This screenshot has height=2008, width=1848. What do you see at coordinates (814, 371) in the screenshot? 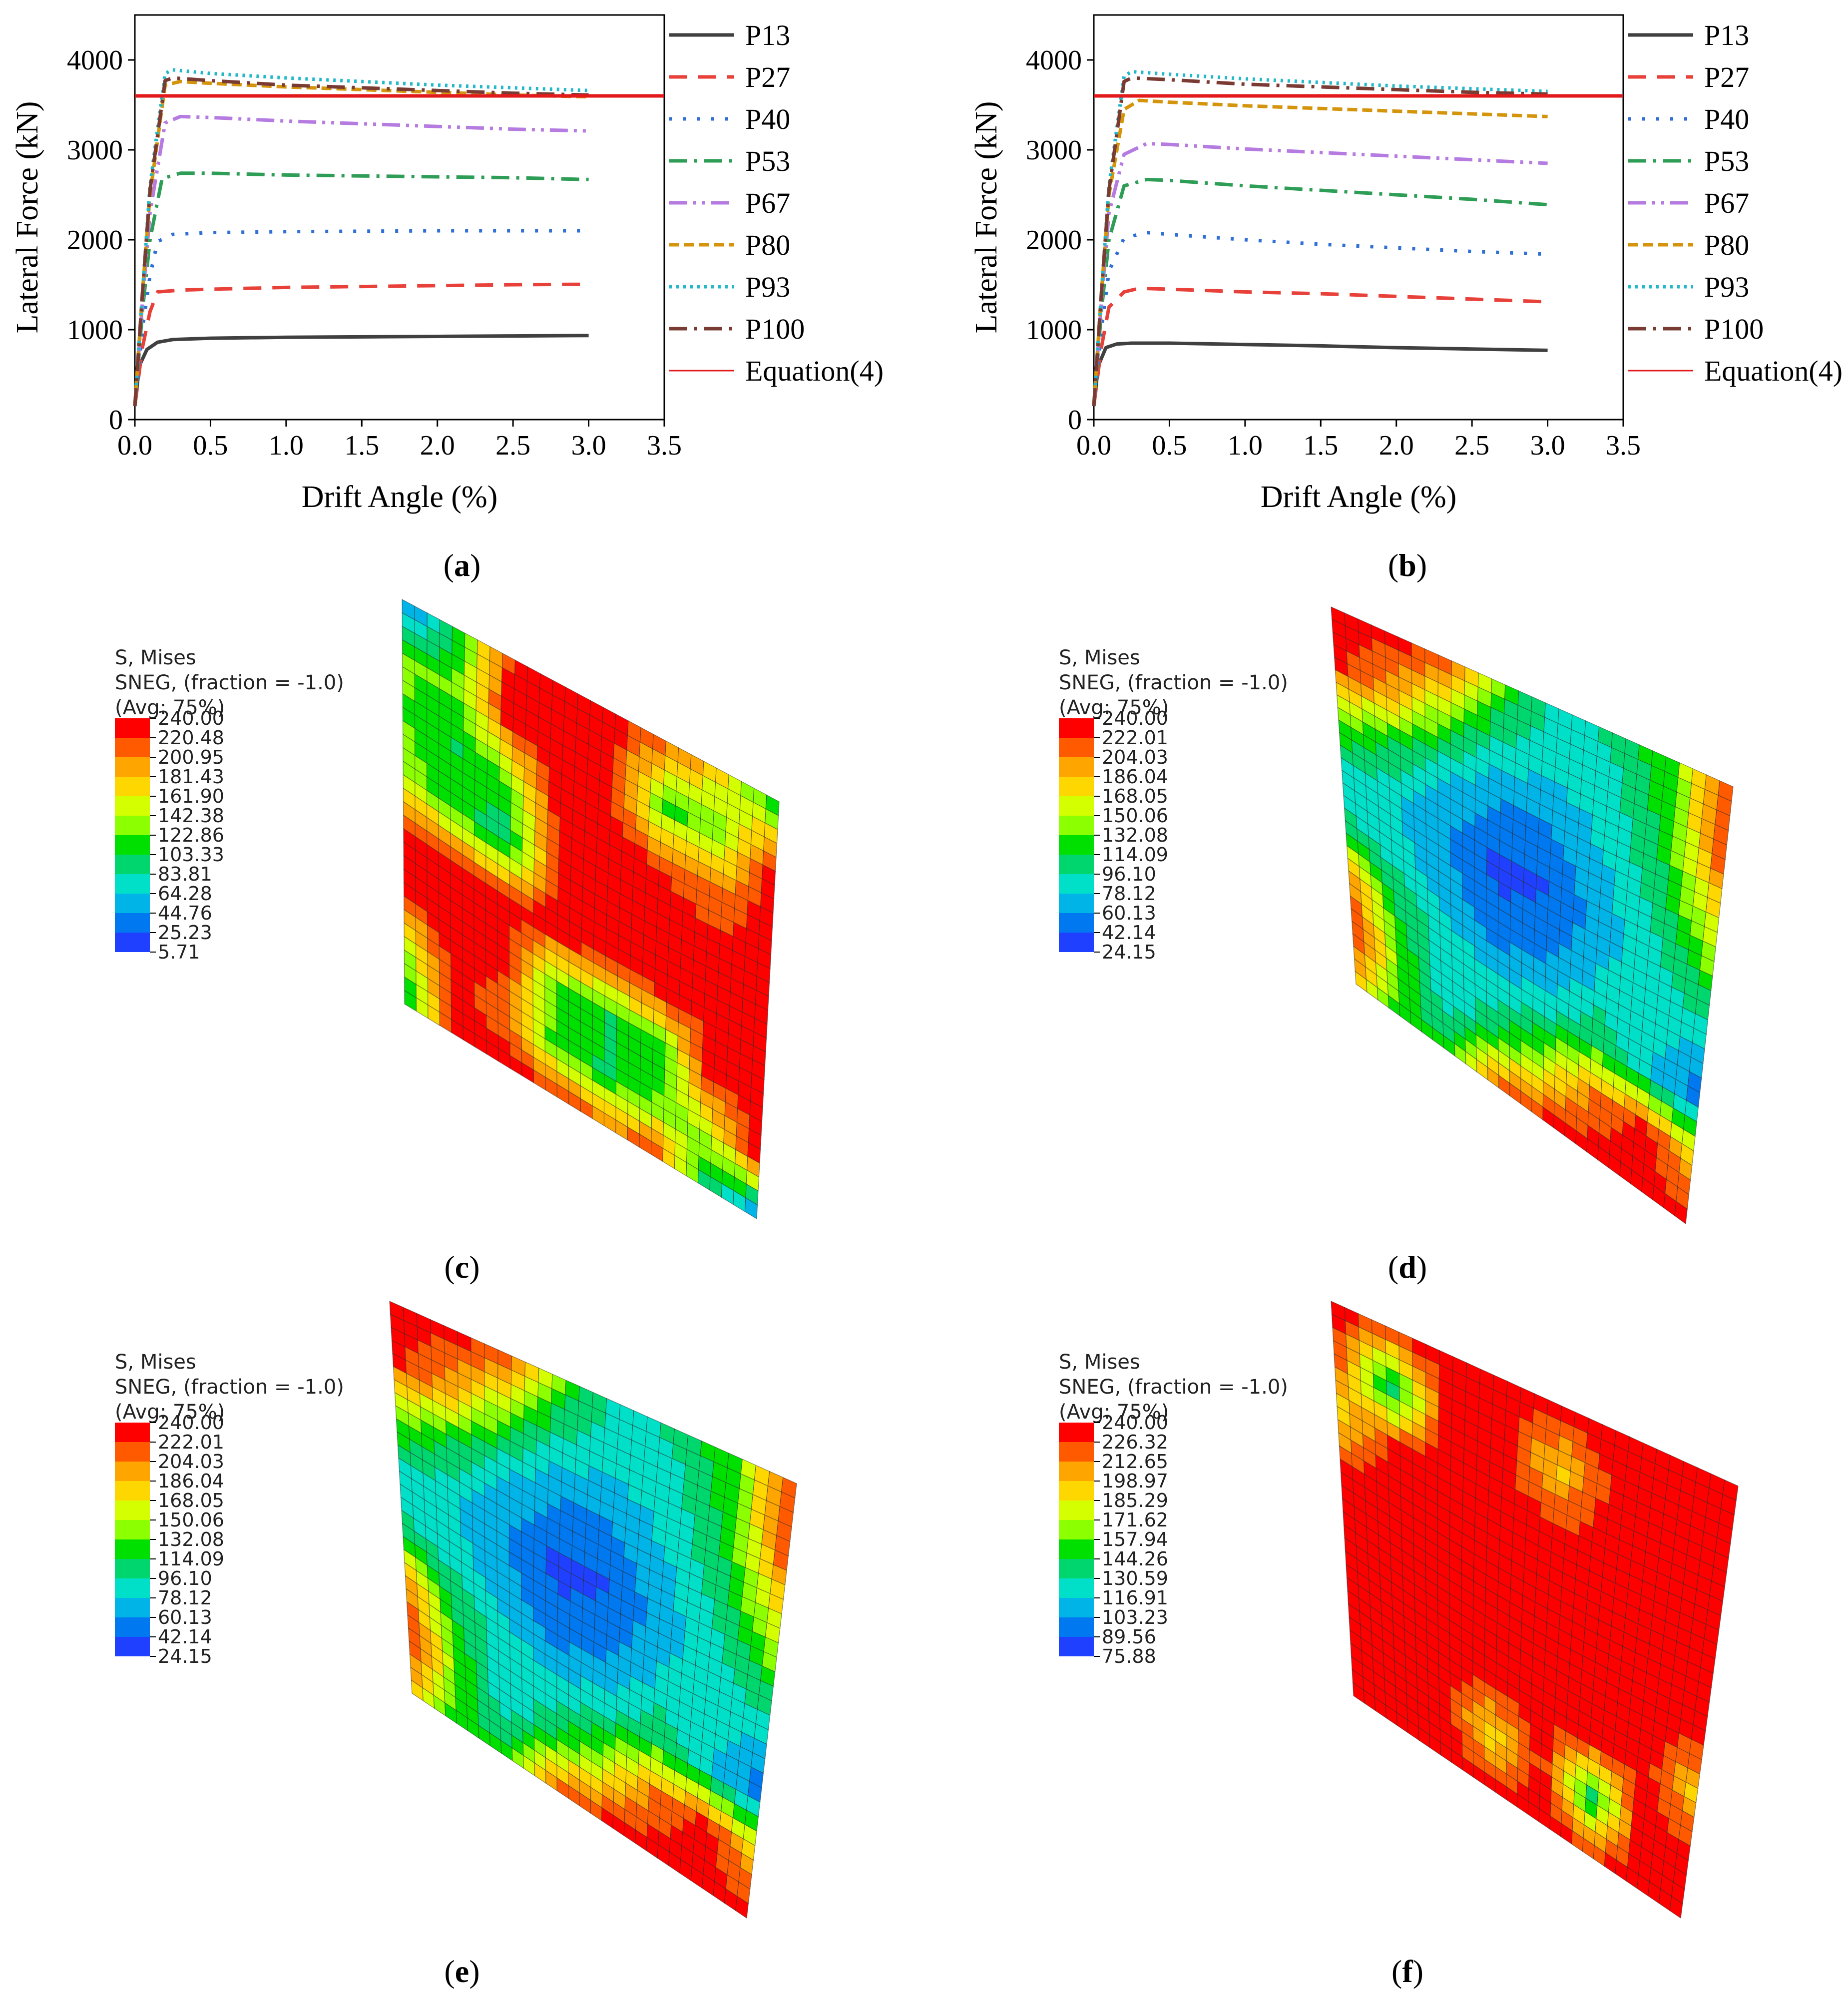
I see `legend-label: Equation(4)` at bounding box center [814, 371].